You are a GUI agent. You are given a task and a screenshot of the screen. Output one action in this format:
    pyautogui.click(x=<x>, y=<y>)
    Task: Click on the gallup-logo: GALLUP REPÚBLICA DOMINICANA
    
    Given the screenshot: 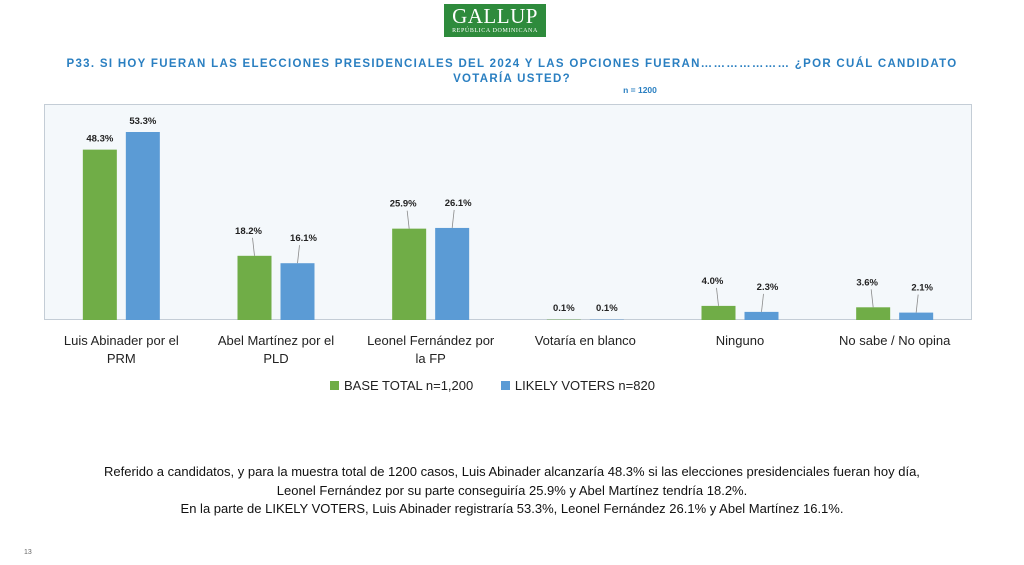 What is the action you would take?
    pyautogui.click(x=495, y=20)
    